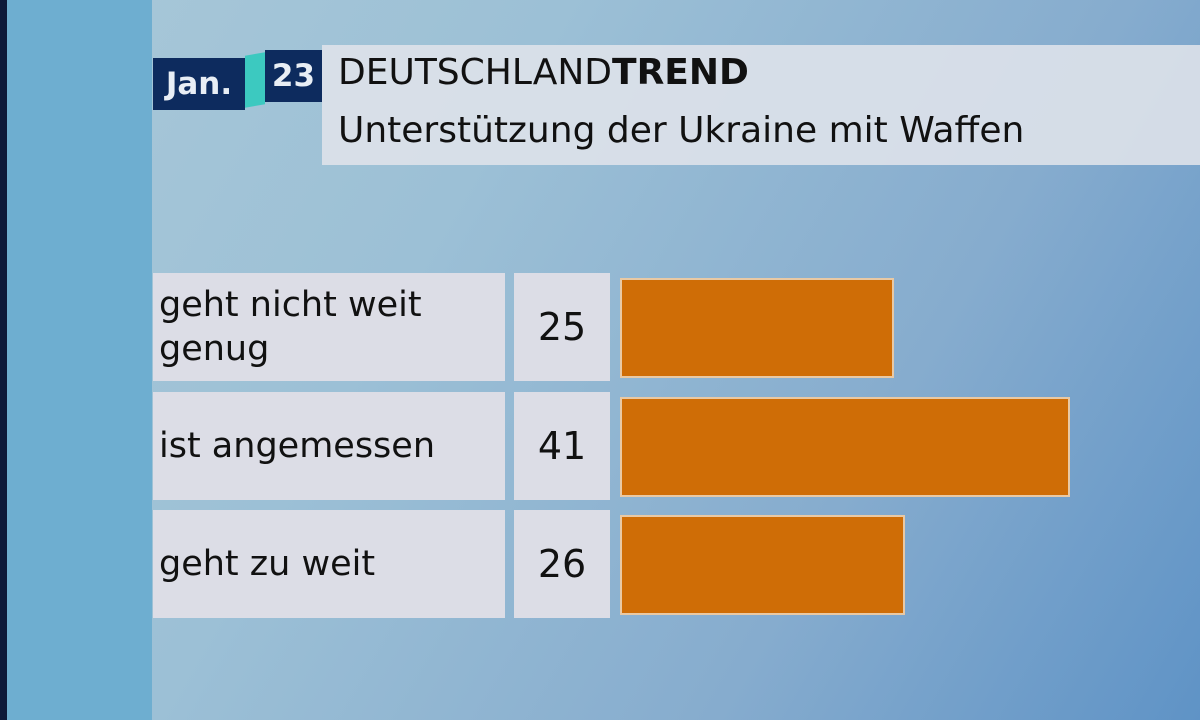  Describe the element at coordinates (562, 446) in the screenshot. I see `value-label: 41` at that location.